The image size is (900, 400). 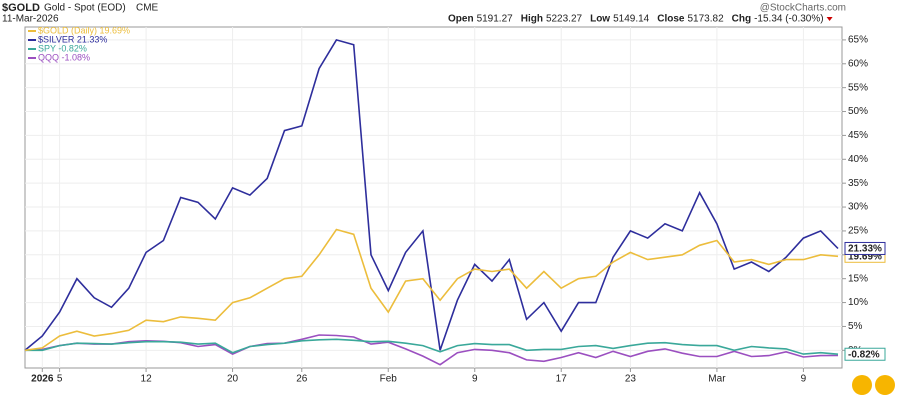 I want to click on x-tick-label: 12, so click(x=147, y=379).